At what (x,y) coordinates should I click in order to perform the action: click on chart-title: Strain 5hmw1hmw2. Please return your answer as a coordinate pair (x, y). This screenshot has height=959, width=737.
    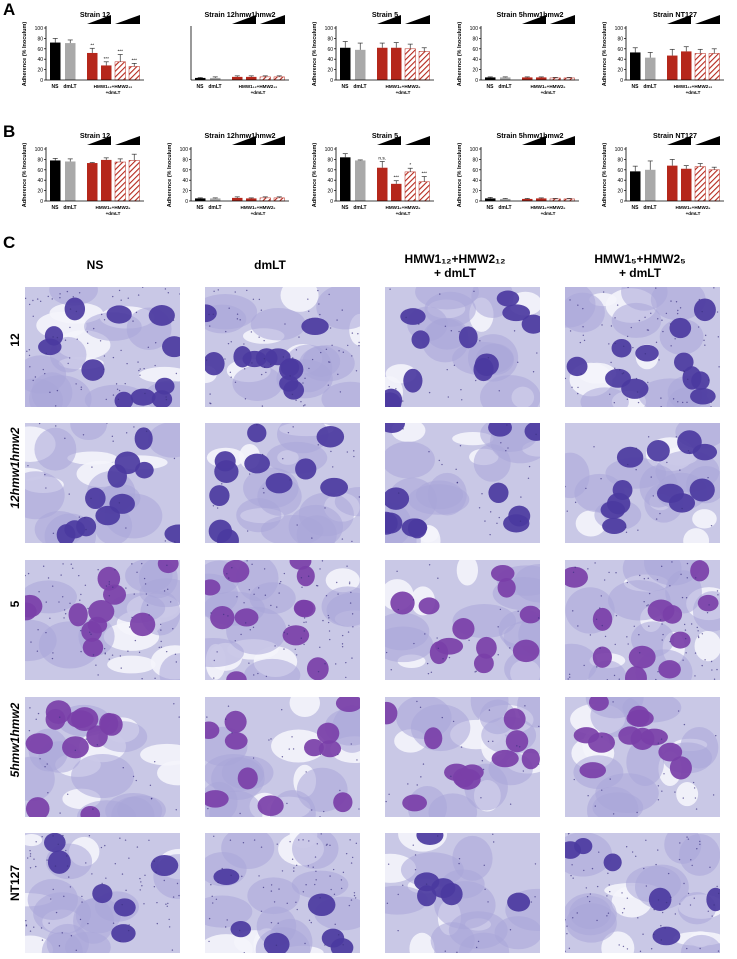
    Looking at the image, I should click on (529, 135).